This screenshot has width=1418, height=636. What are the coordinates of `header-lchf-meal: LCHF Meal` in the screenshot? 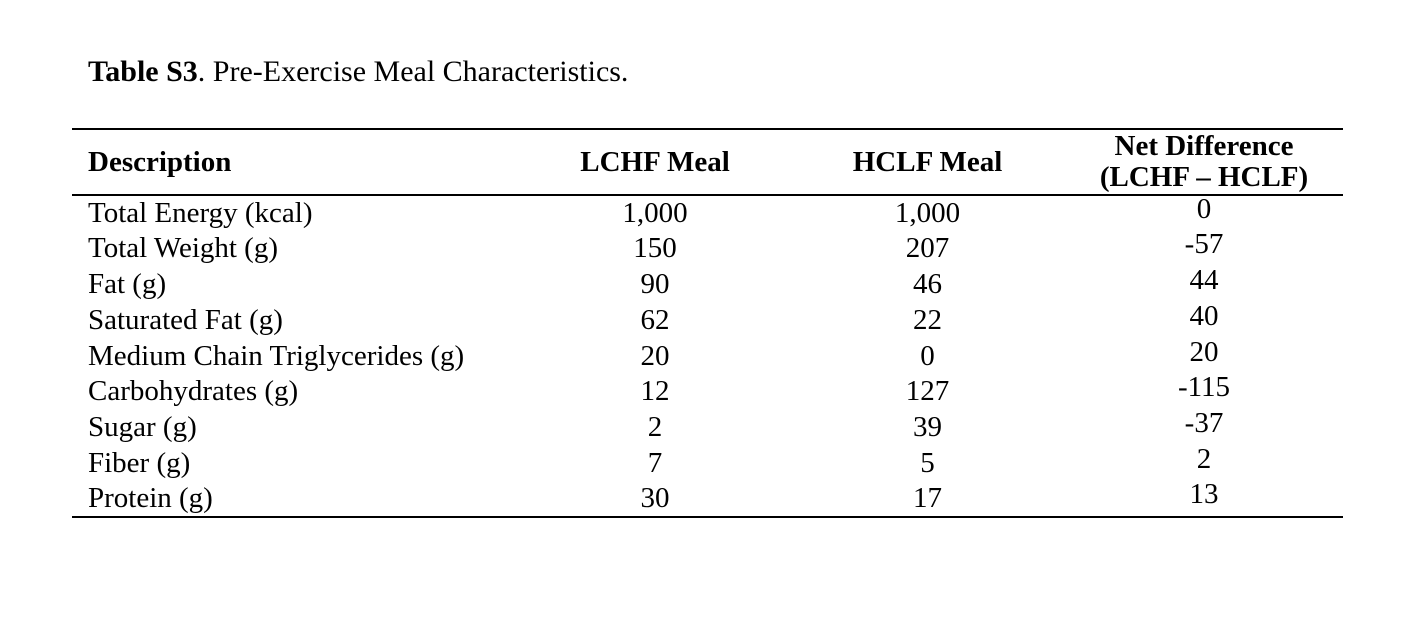 It's located at (655, 162).